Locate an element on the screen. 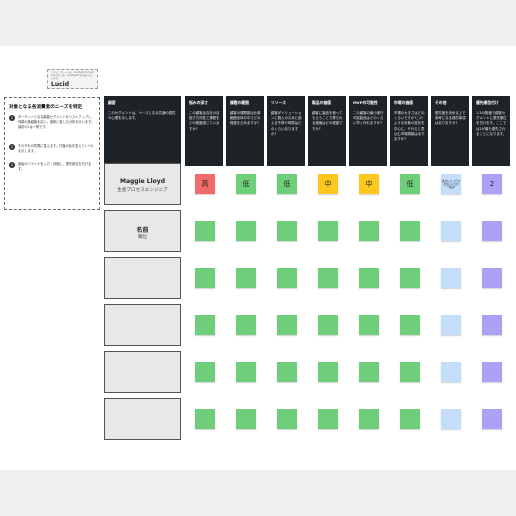  header-problem-scope: 課題の範囲 顧客の課題数は仕事範囲全体の中でどの程度を占めますか? is located at coordinates (245, 131).